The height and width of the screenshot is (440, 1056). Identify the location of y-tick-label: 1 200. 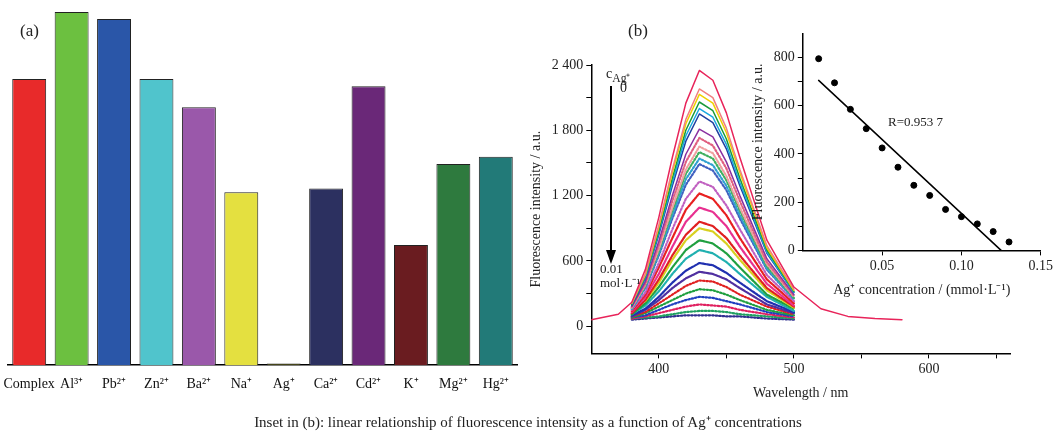
(567, 195).